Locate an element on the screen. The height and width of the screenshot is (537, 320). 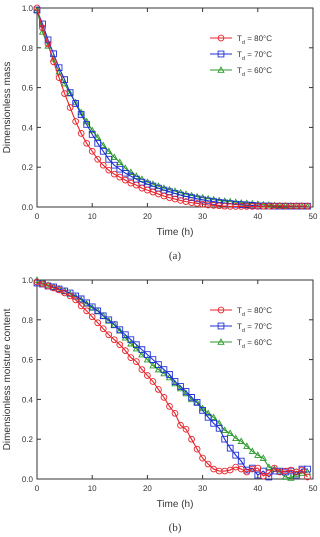
x-axis-title: Time (h) is located at coordinates (175, 232).